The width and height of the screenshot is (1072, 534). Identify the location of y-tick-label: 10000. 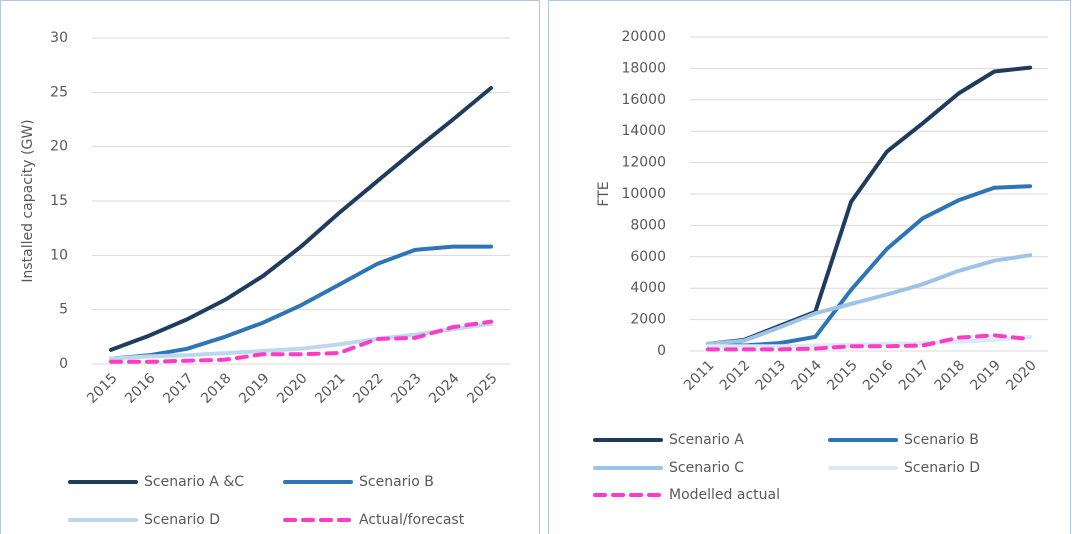
(643, 194).